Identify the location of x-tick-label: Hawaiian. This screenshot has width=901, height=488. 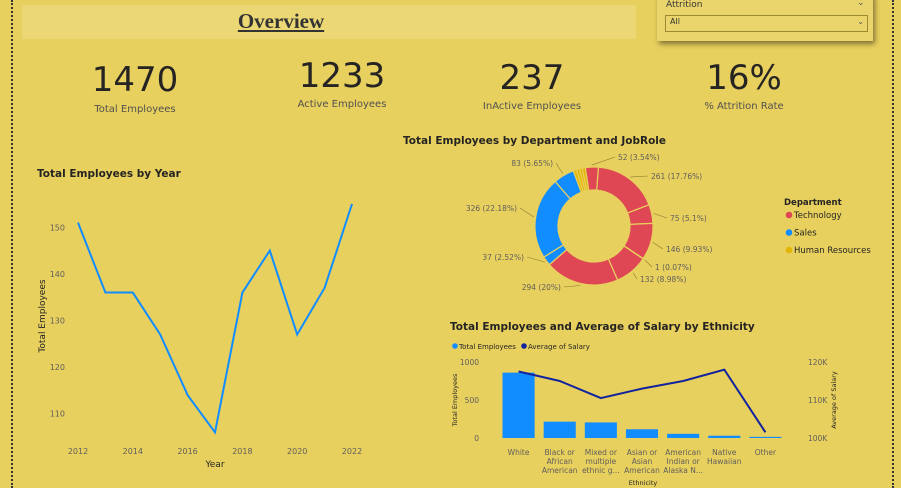
(724, 461).